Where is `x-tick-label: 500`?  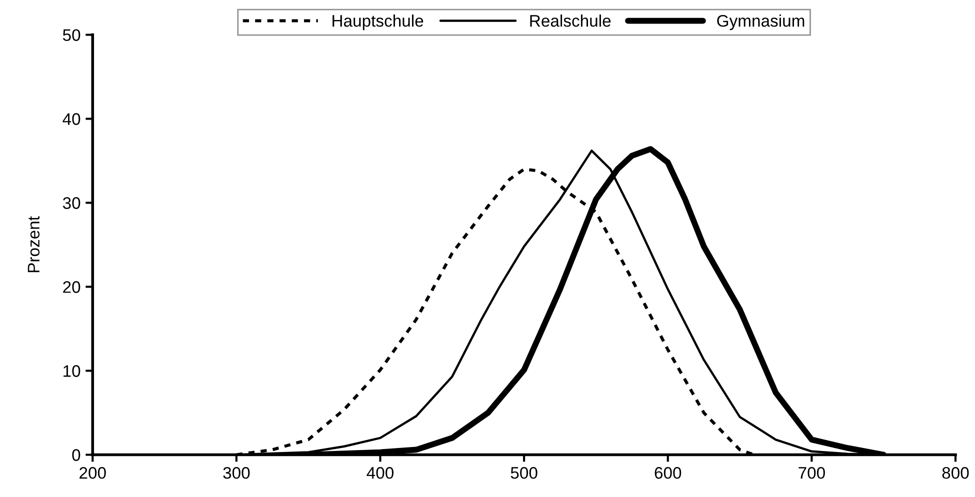
x-tick-label: 500 is located at coordinates (524, 473).